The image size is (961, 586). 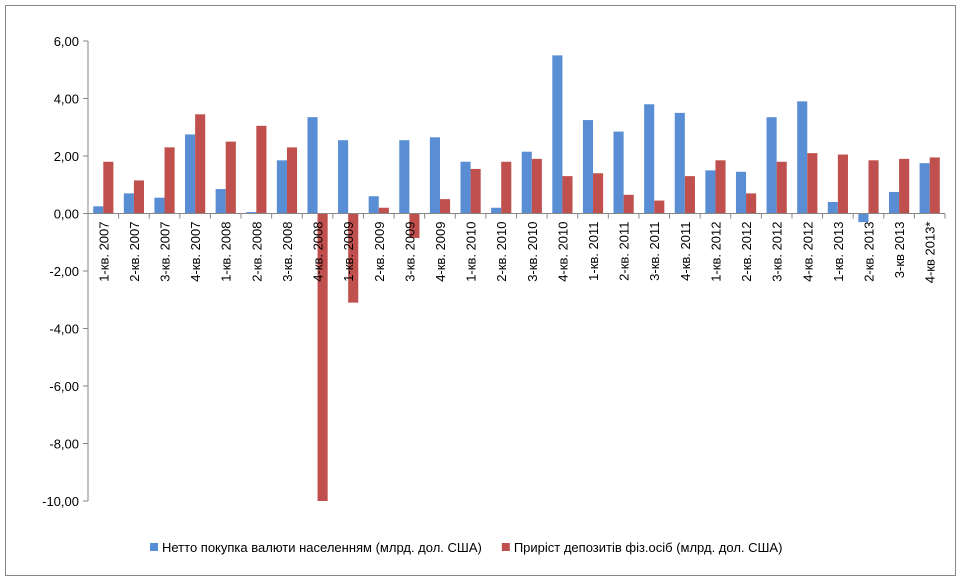 I want to click on x-tick-label: 2-кв. 2010, so click(x=501, y=251).